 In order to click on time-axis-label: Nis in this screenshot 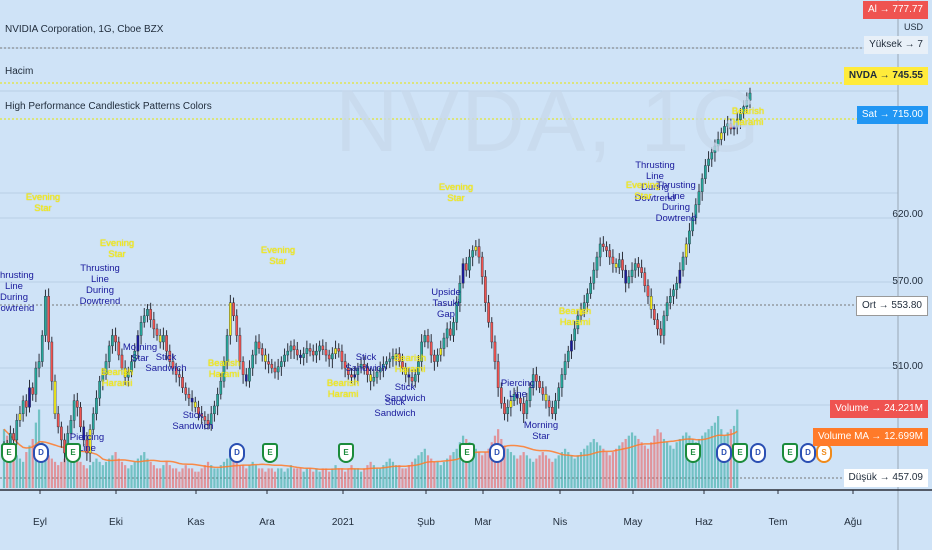, I will do `click(560, 522)`.